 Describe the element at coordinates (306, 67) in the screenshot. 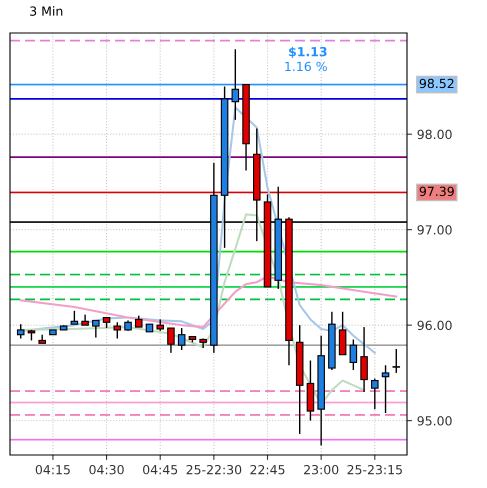

I see `annotation: 1.16 %` at that location.